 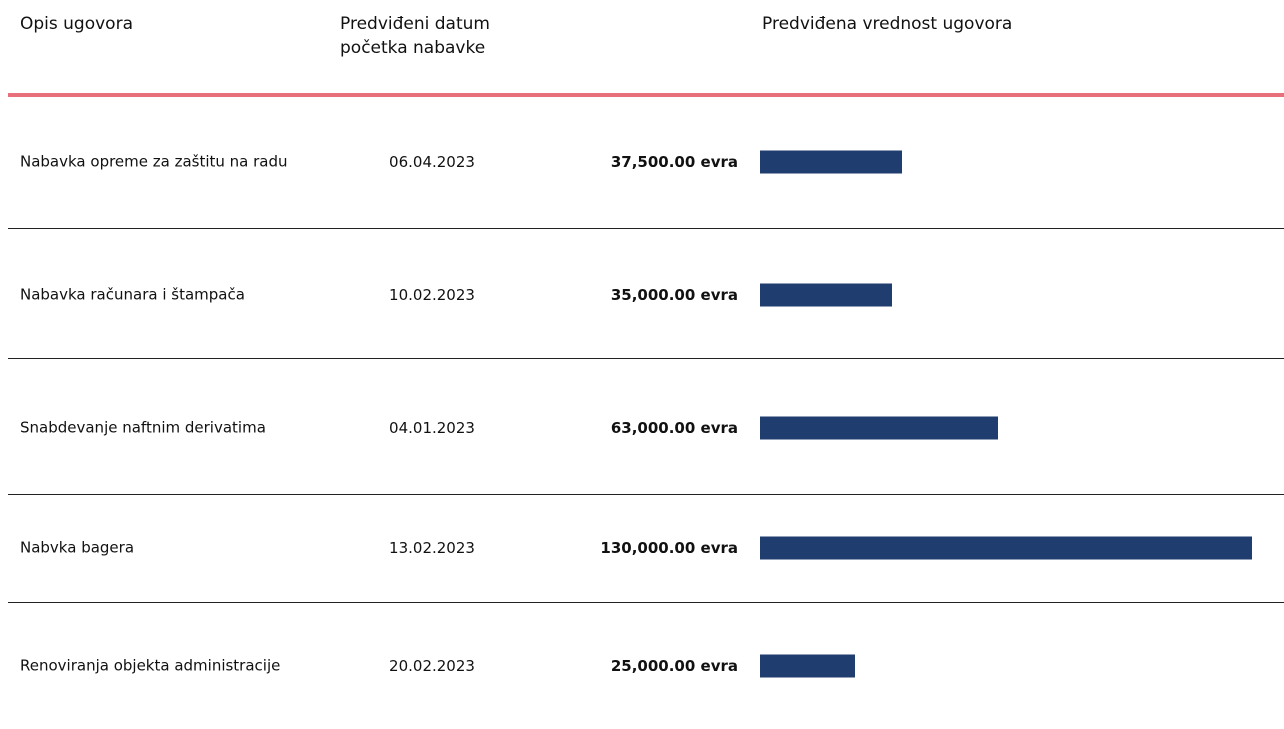 What do you see at coordinates (432, 295) in the screenshot?
I see `date: 10.02.2023` at bounding box center [432, 295].